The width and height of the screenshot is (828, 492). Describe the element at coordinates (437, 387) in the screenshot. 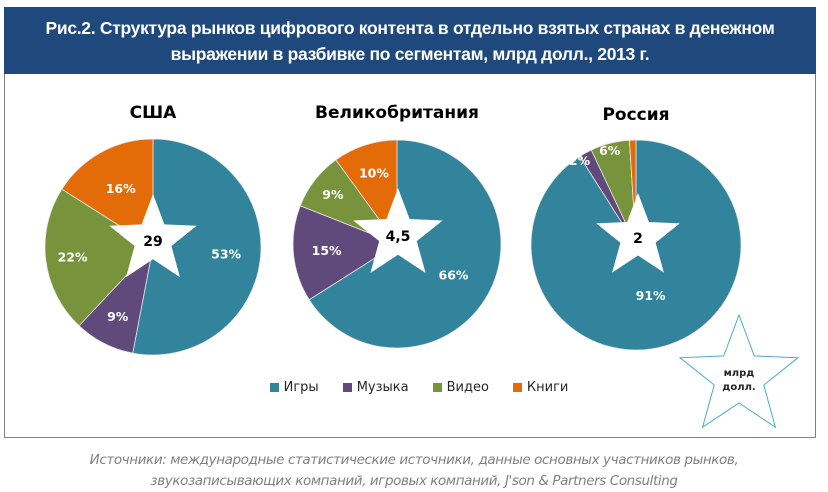

I see `legend-swatch-video` at that location.